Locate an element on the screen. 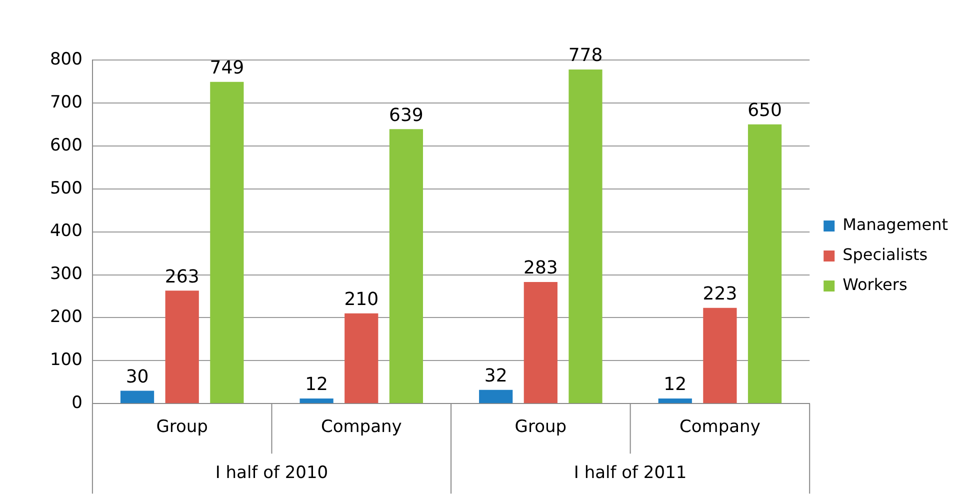 Image resolution: width=968 pixels, height=504 pixels. data-label: 30 is located at coordinates (137, 377).